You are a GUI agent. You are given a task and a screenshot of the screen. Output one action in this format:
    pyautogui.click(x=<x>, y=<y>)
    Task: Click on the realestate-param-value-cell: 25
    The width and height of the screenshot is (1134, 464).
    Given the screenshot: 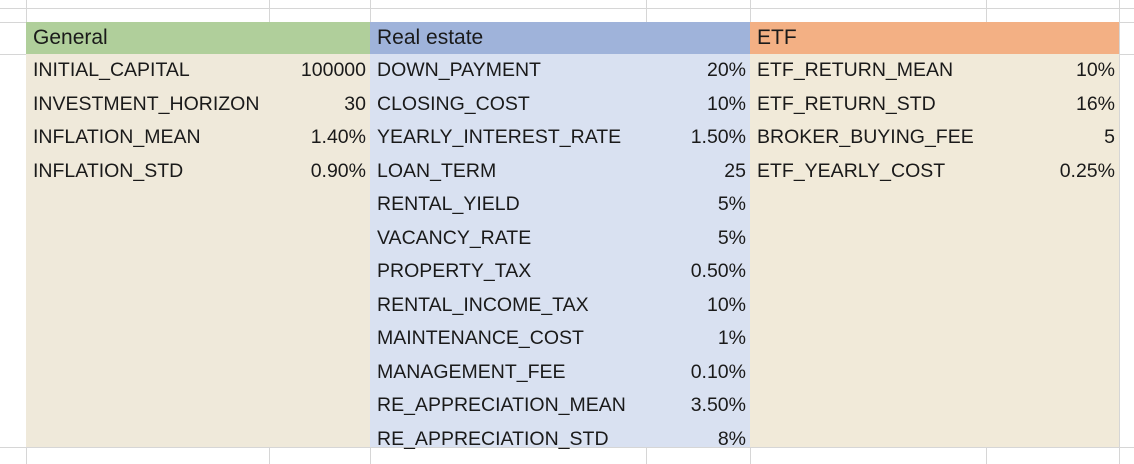 What is the action you would take?
    pyautogui.click(x=735, y=170)
    